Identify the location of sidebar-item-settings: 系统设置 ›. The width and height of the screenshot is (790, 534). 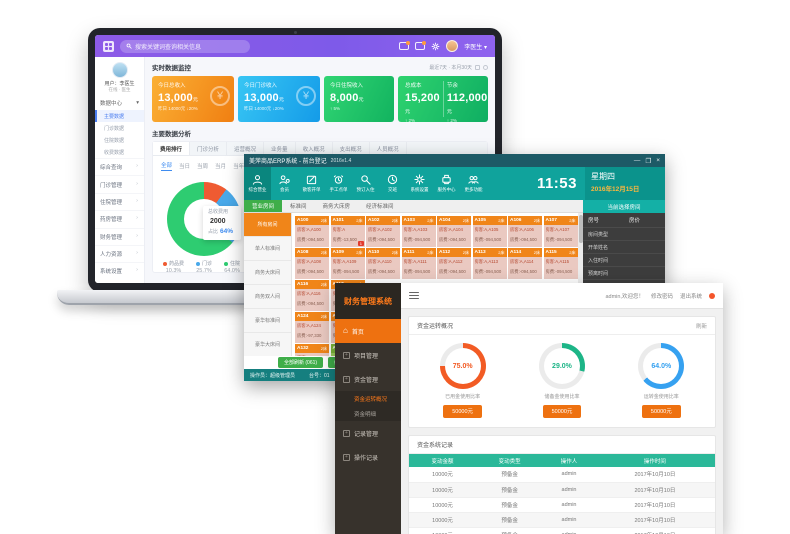
(119, 270).